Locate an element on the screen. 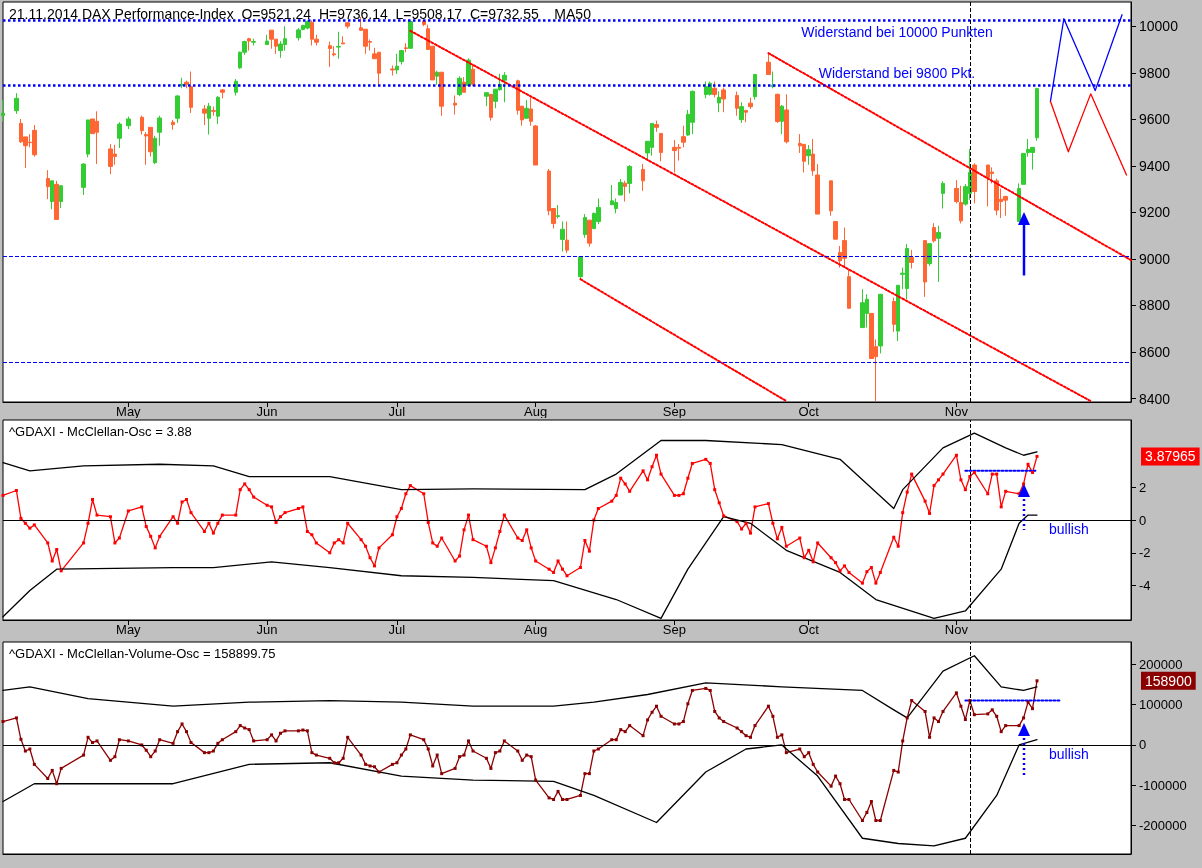 Image resolution: width=1202 pixels, height=868 pixels. y-tick-label: 2 is located at coordinates (1143, 487).